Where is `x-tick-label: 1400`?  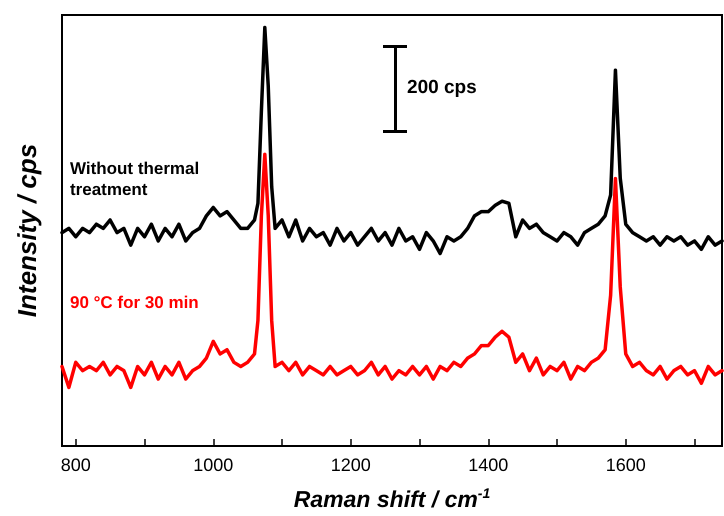 x-tick-label: 1400 is located at coordinates (488, 465).